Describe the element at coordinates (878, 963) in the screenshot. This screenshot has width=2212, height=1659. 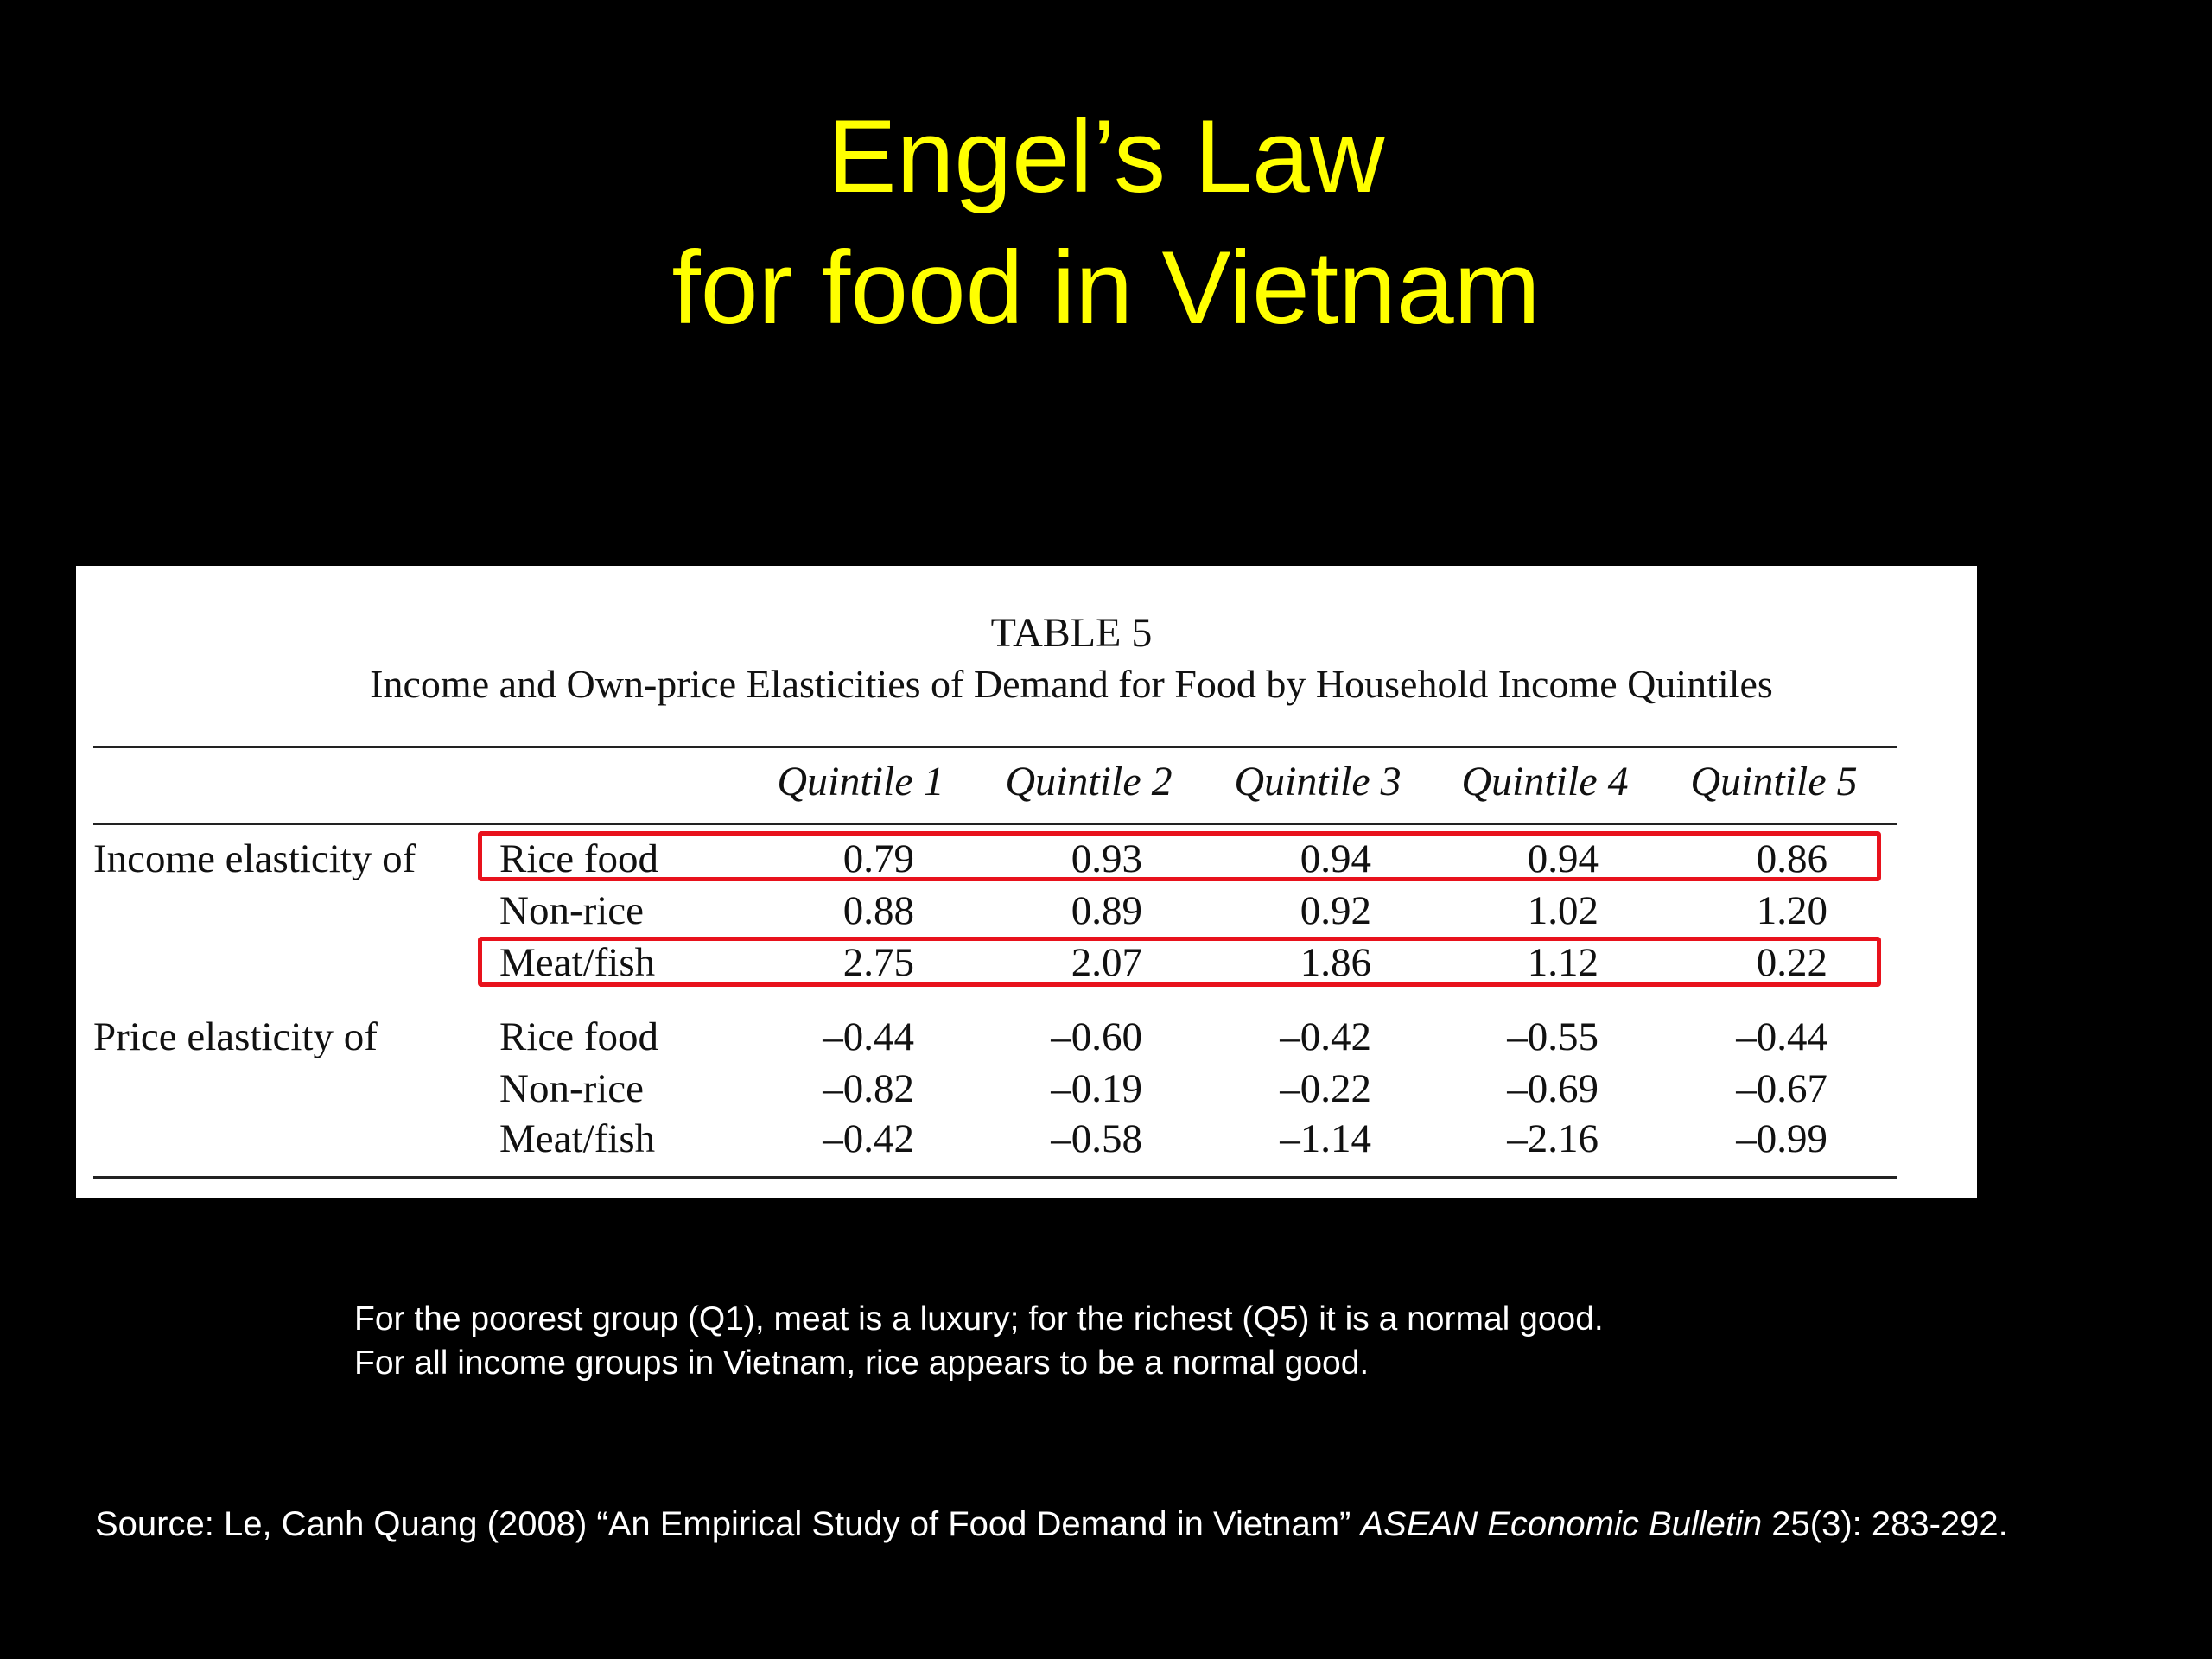
I see `table-cell: 2.75` at that location.